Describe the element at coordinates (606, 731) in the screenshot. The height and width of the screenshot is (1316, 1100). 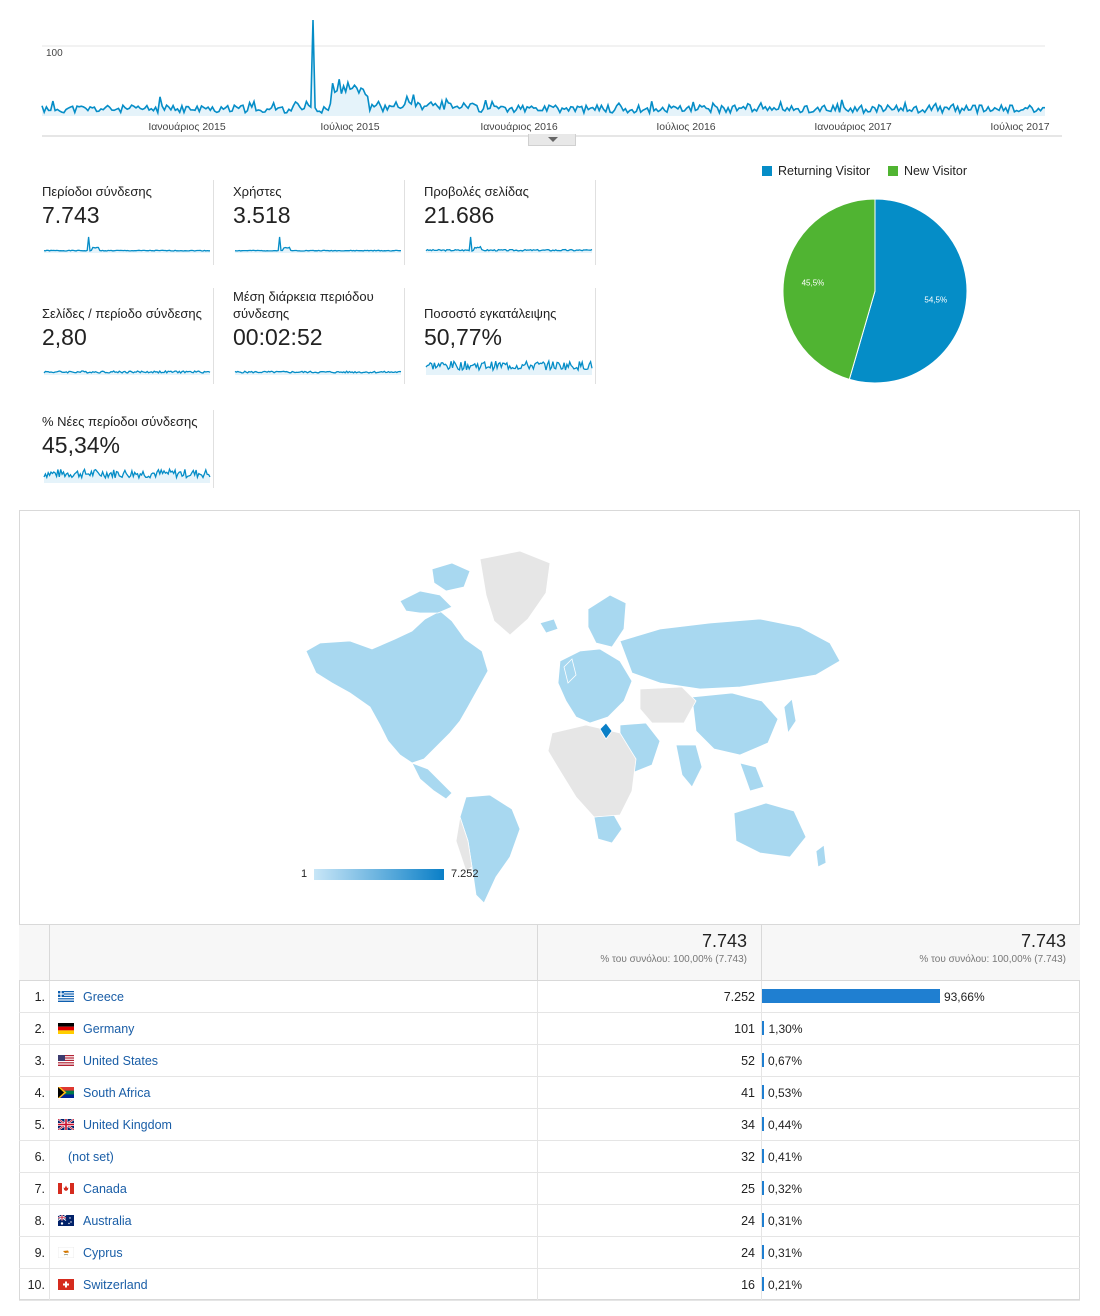
I see `map-region-greece` at that location.